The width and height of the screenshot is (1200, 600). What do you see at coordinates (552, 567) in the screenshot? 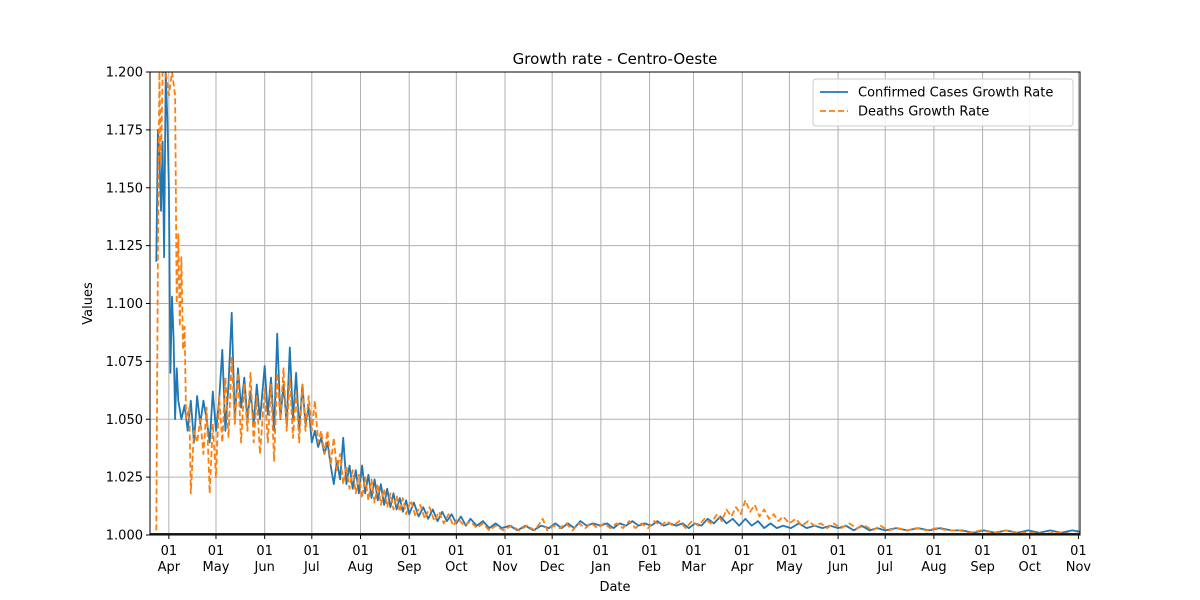
I see `x-tick-month-label: Dec` at bounding box center [552, 567].